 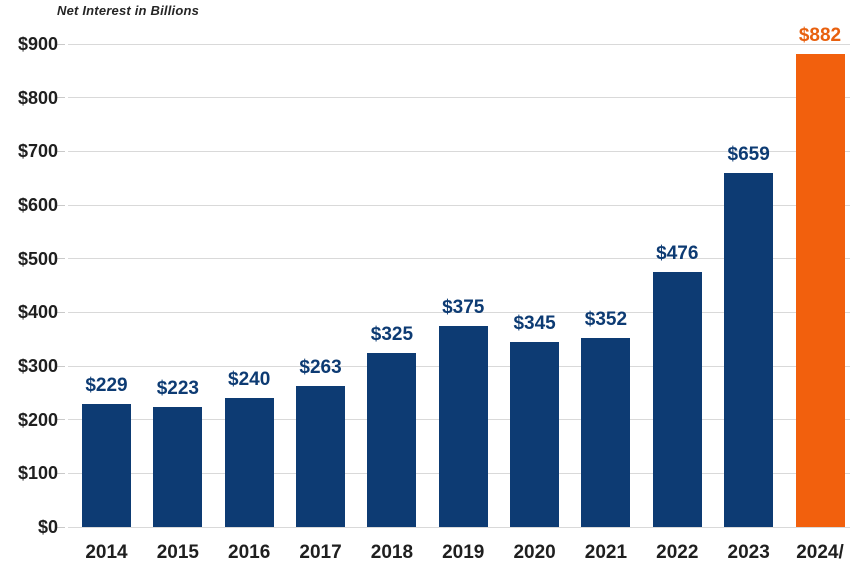 What do you see at coordinates (677, 253) in the screenshot?
I see `bar-value-label: $476` at bounding box center [677, 253].